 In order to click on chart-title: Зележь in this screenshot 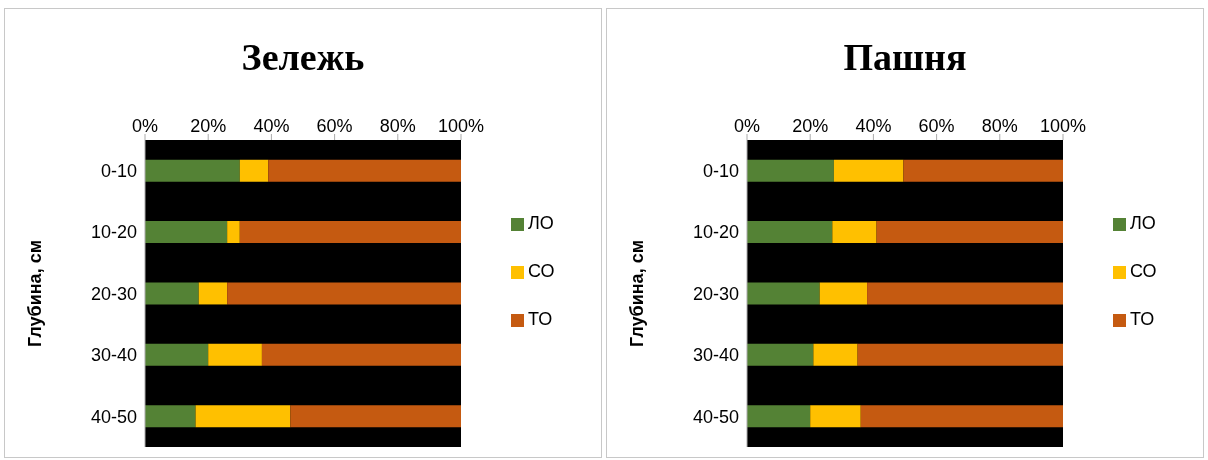, I will do `click(303, 57)`.